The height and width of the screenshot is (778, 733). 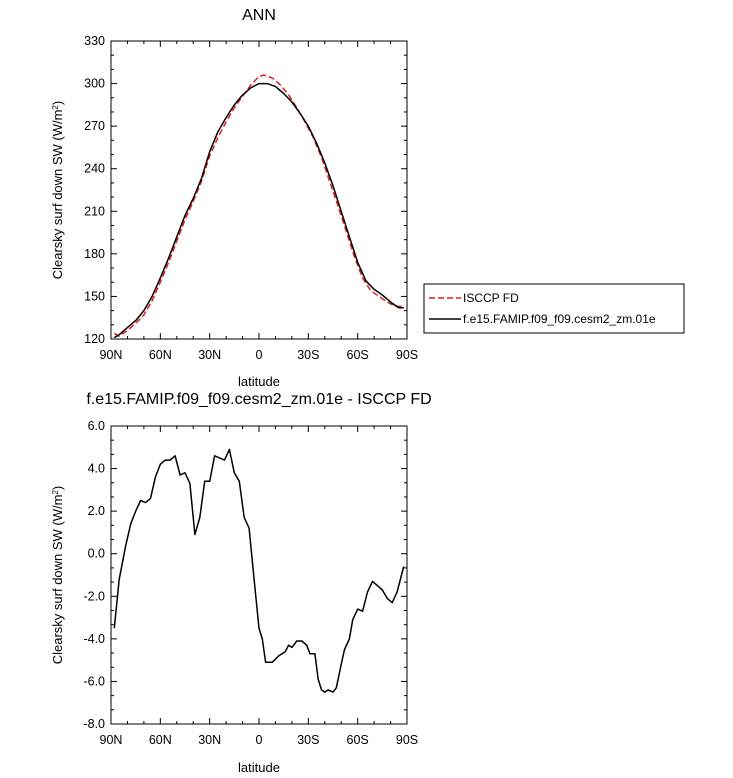 I want to click on legend-box, so click(x=554, y=308).